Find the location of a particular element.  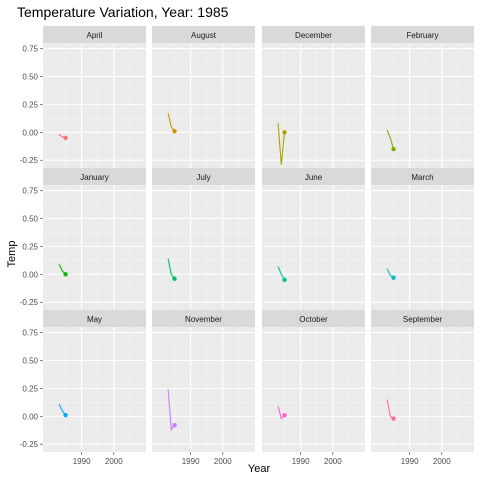

facet-strip-label: November is located at coordinates (203, 319).